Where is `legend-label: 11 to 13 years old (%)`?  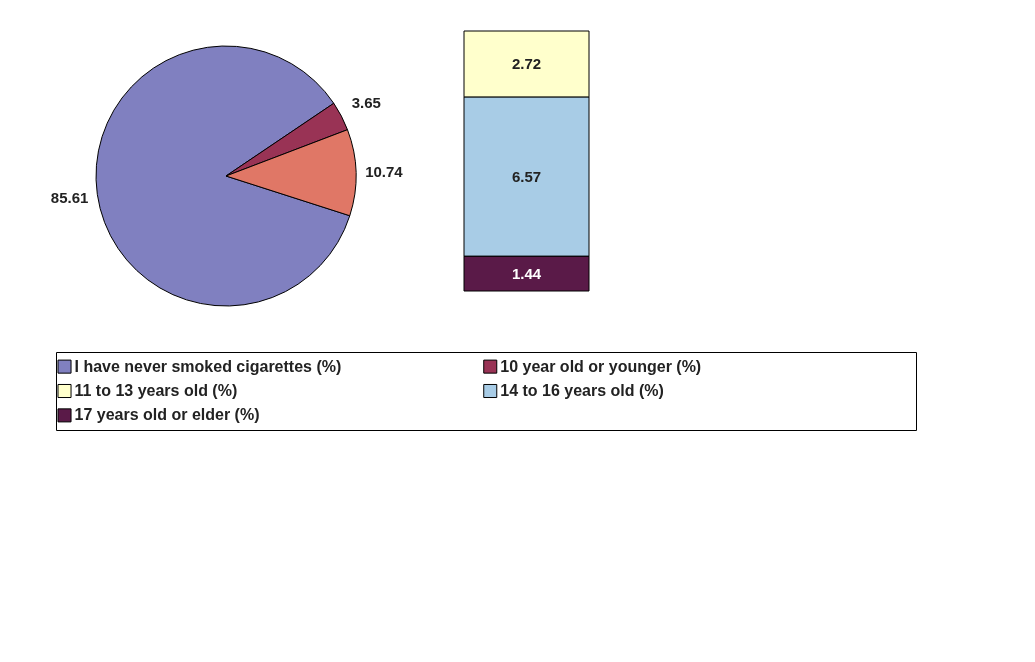
legend-label: 11 to 13 years old (%) is located at coordinates (156, 390).